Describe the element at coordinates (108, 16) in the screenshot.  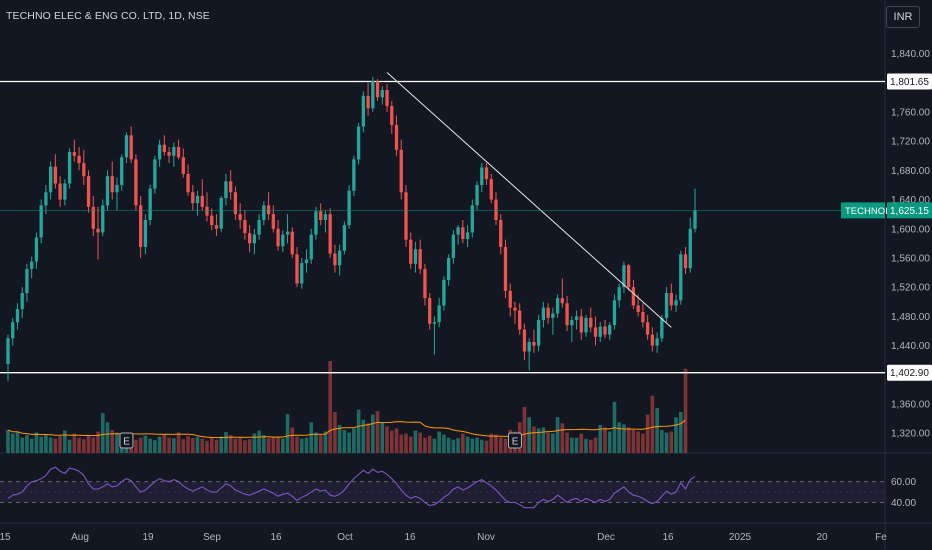
I see `chart-title: TECHNO ELEC & ENG CO. LTD, 1D, NSE` at that location.